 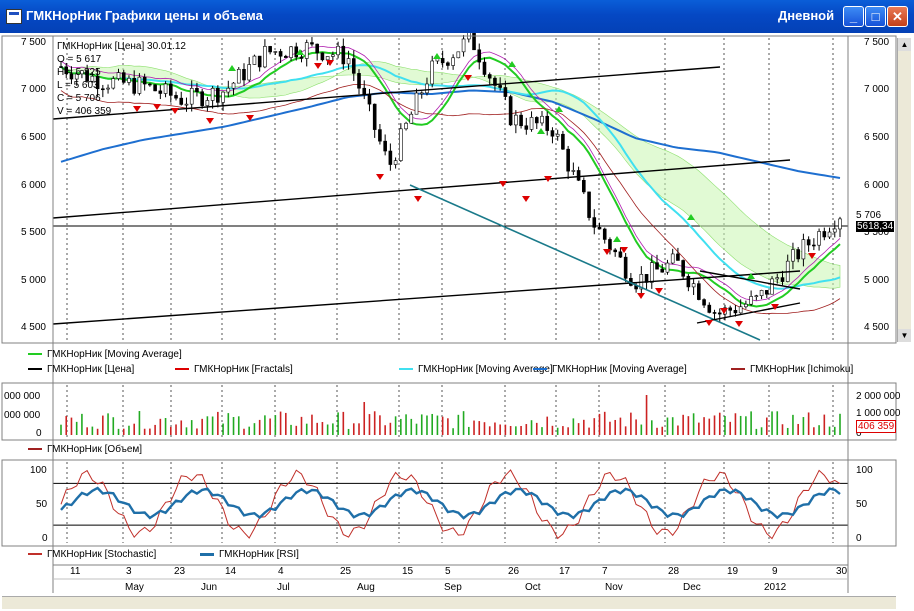 What do you see at coordinates (449, 602) in the screenshot?
I see `horizontal-scrollbar` at bounding box center [449, 602].